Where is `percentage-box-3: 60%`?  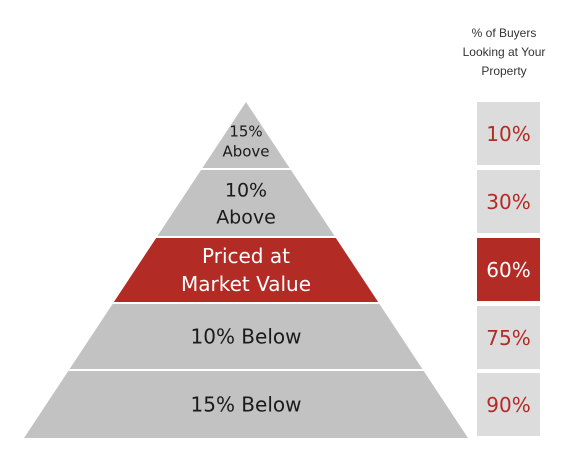 percentage-box-3: 60% is located at coordinates (508, 269).